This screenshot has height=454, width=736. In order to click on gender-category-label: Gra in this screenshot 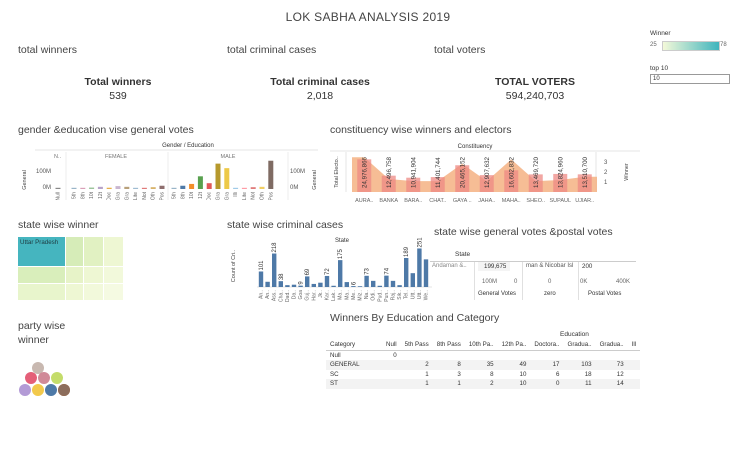, I will do `click(227, 196)`.